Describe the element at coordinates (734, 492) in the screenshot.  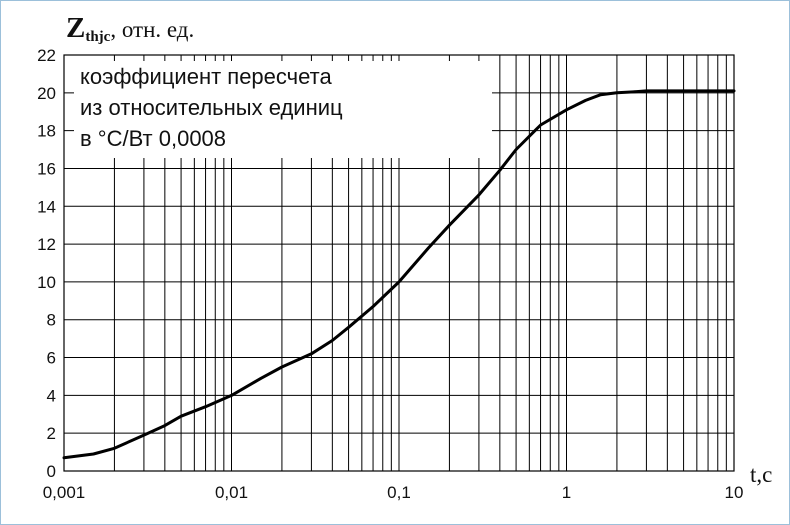
I see `x-tick-label: 10` at that location.